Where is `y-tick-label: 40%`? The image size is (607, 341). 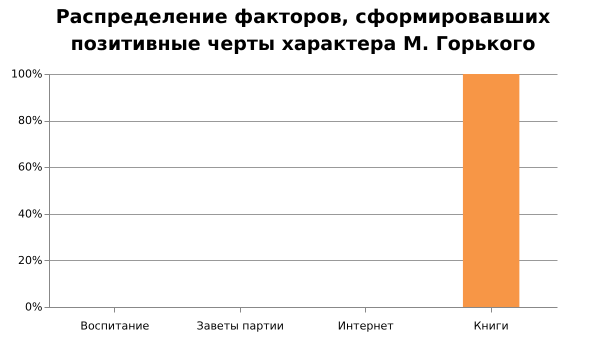 y-tick-label: 40% is located at coordinates (30, 213).